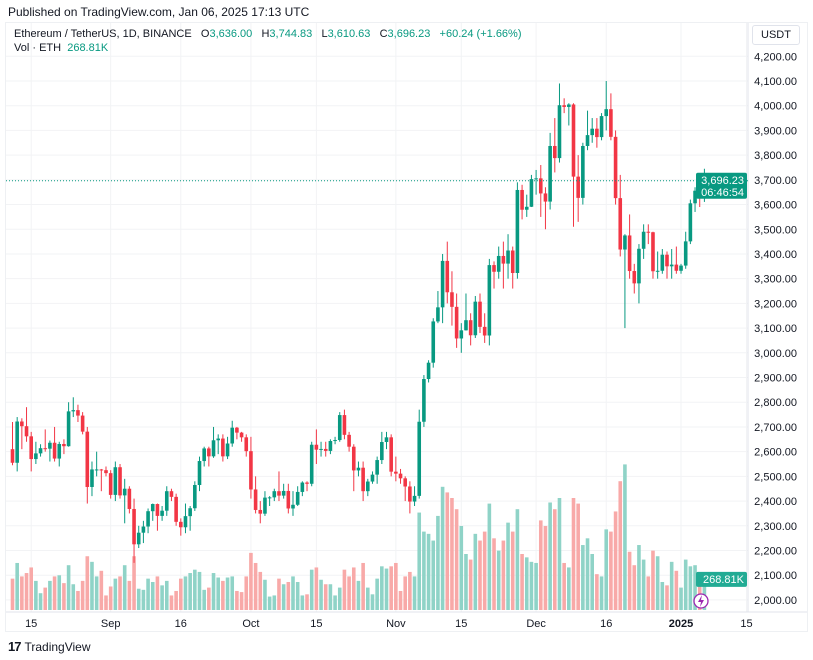 This screenshot has width=813, height=660. What do you see at coordinates (776, 35) in the screenshot?
I see `currency-button: USDT` at bounding box center [776, 35].